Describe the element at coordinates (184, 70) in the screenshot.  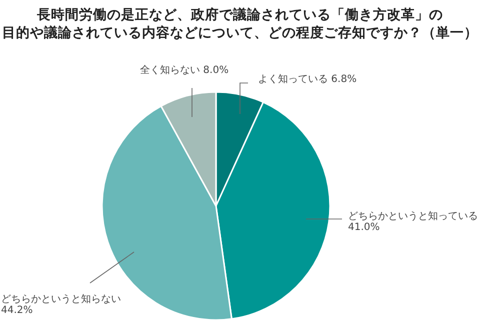
I see `slice-label: 全く知らない 8.0%` at that location.